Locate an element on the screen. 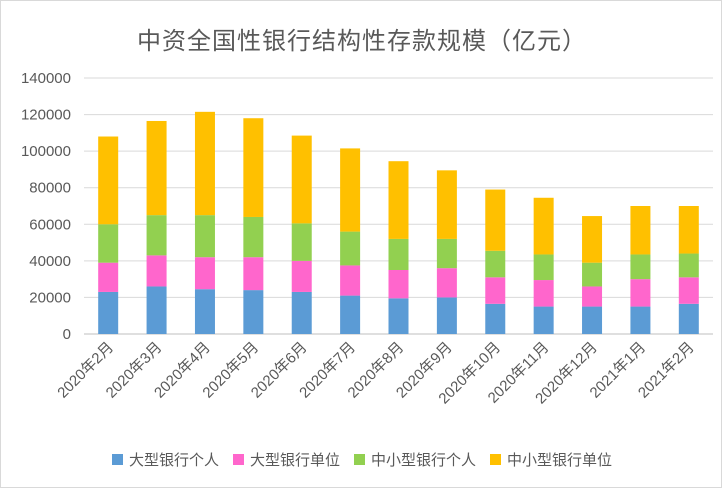  y-tick-label: 60000 is located at coordinates (50, 224).